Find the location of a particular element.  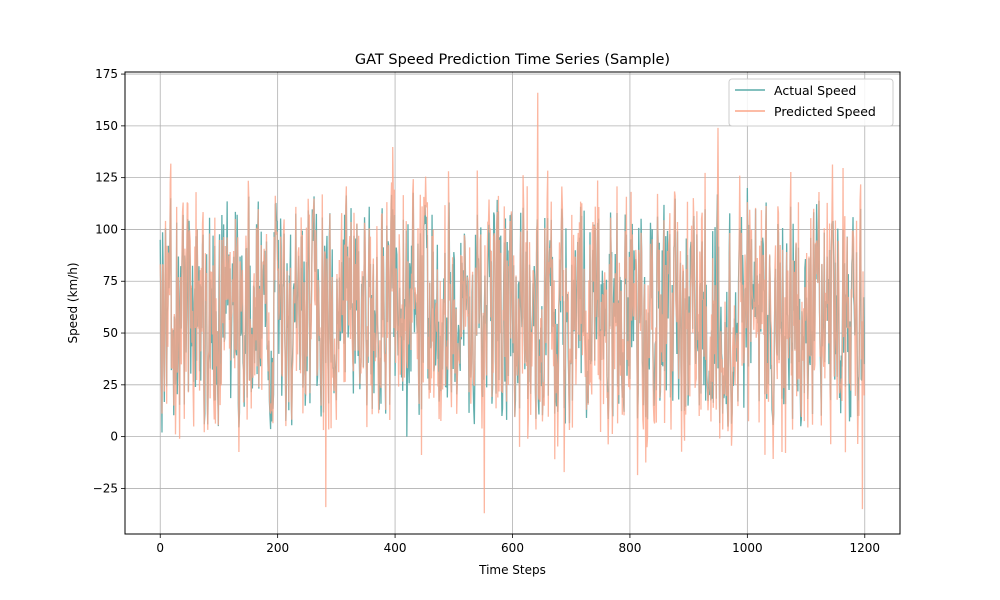

y-tick-label: 100 is located at coordinates (106, 229).